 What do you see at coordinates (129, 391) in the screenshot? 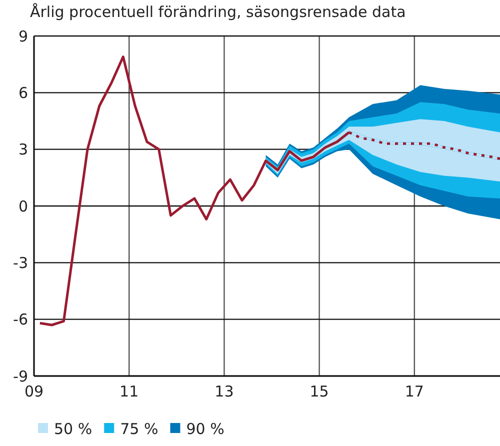
I see `x-tick-label: 11` at bounding box center [129, 391].